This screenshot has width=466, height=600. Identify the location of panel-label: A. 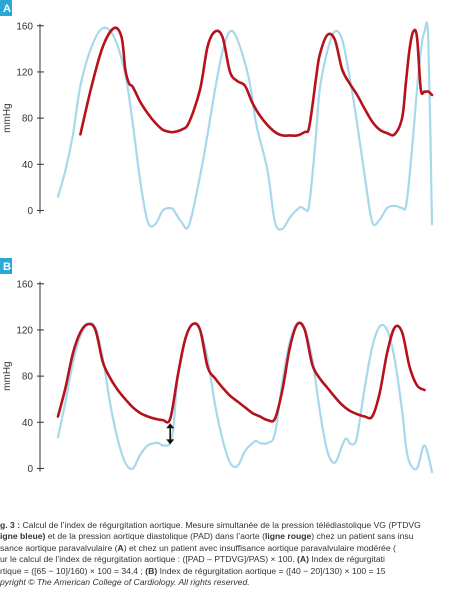
(7, 9).